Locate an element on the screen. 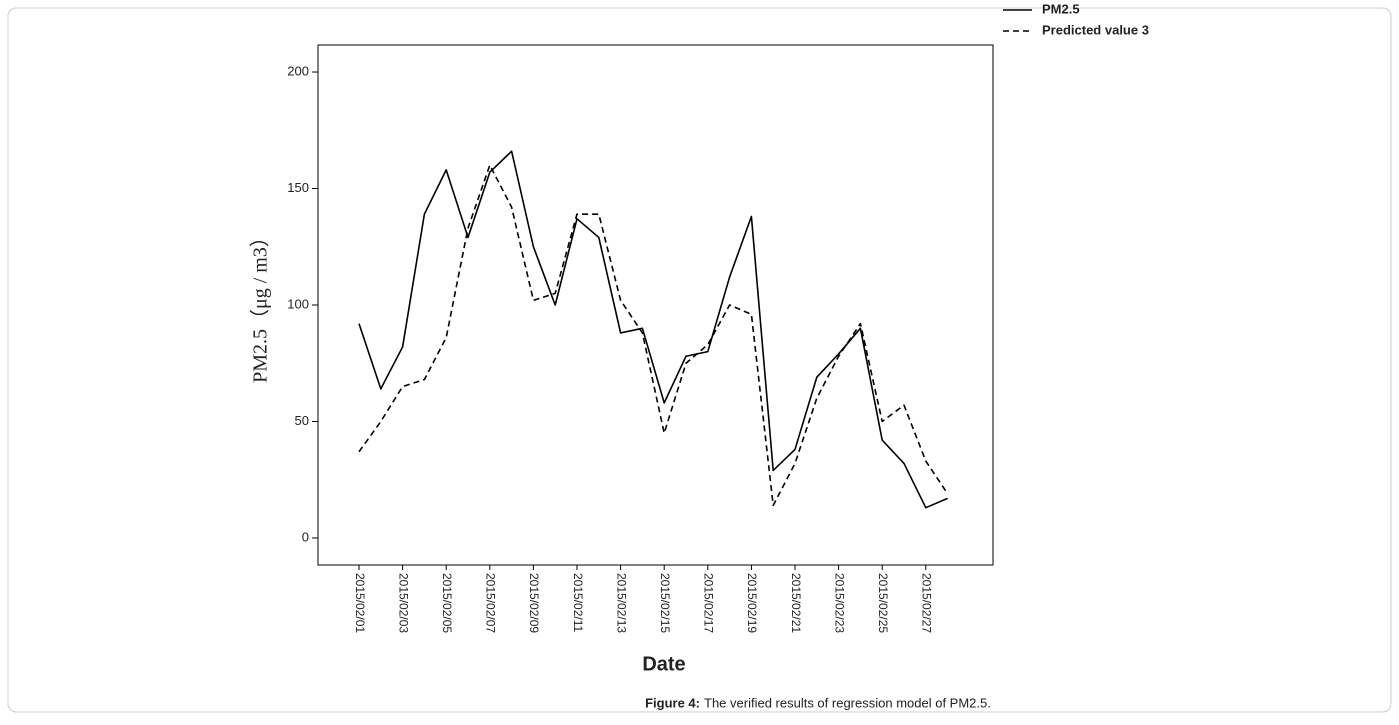  y-axis-title: PM2.5（μg / m3） is located at coordinates (260, 305).